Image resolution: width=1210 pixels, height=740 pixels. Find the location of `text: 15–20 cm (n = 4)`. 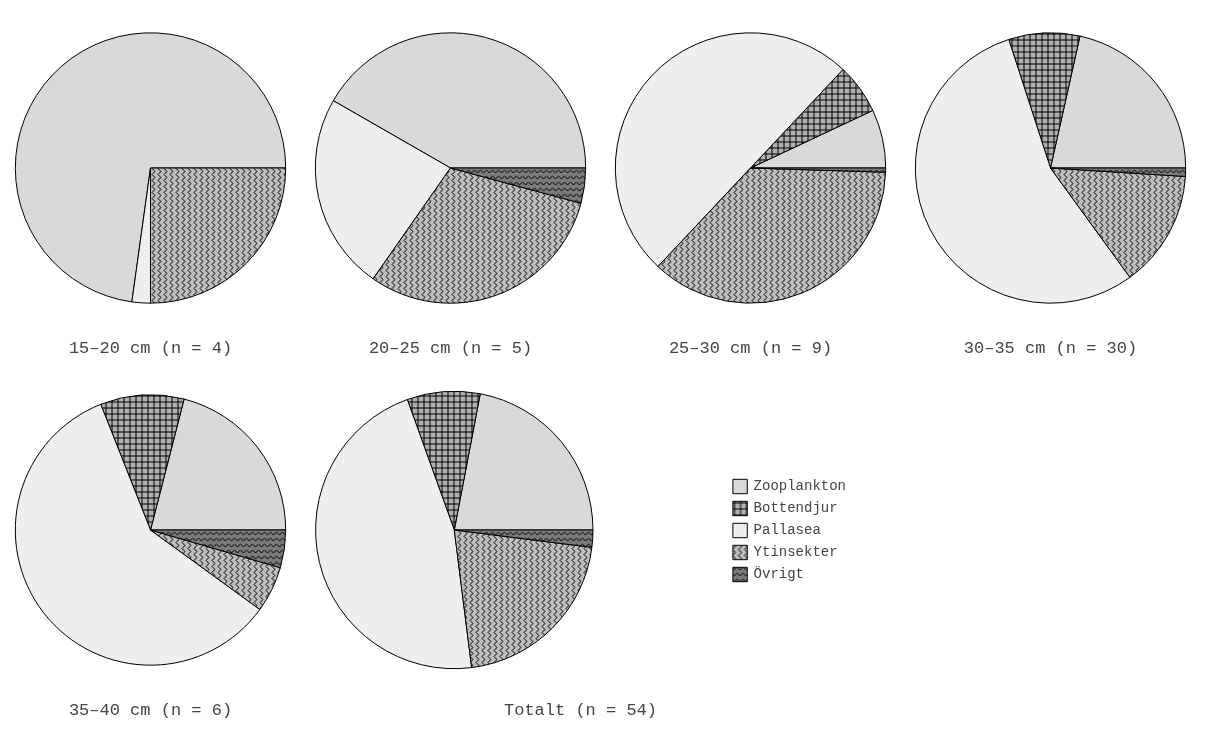

text: 15–20 cm (n = 4) is located at coordinates (150, 348).